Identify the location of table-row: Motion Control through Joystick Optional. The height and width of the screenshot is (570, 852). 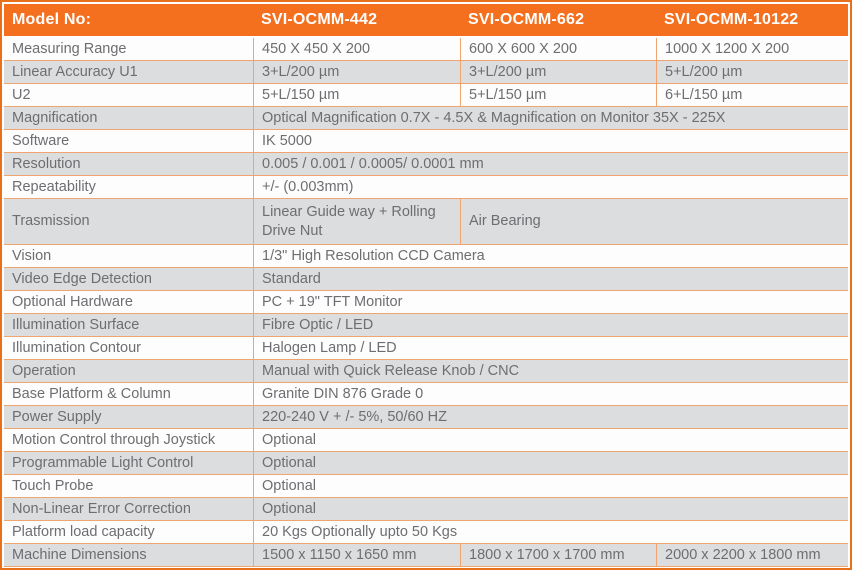
(426, 440).